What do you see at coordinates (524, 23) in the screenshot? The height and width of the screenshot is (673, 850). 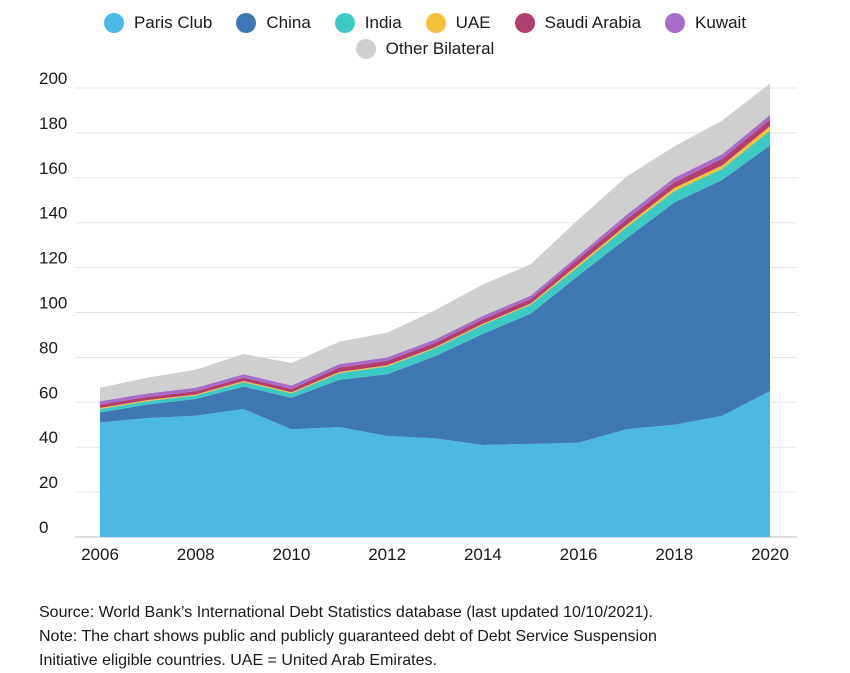 I see `legend-swatch-saudi-arabia` at bounding box center [524, 23].